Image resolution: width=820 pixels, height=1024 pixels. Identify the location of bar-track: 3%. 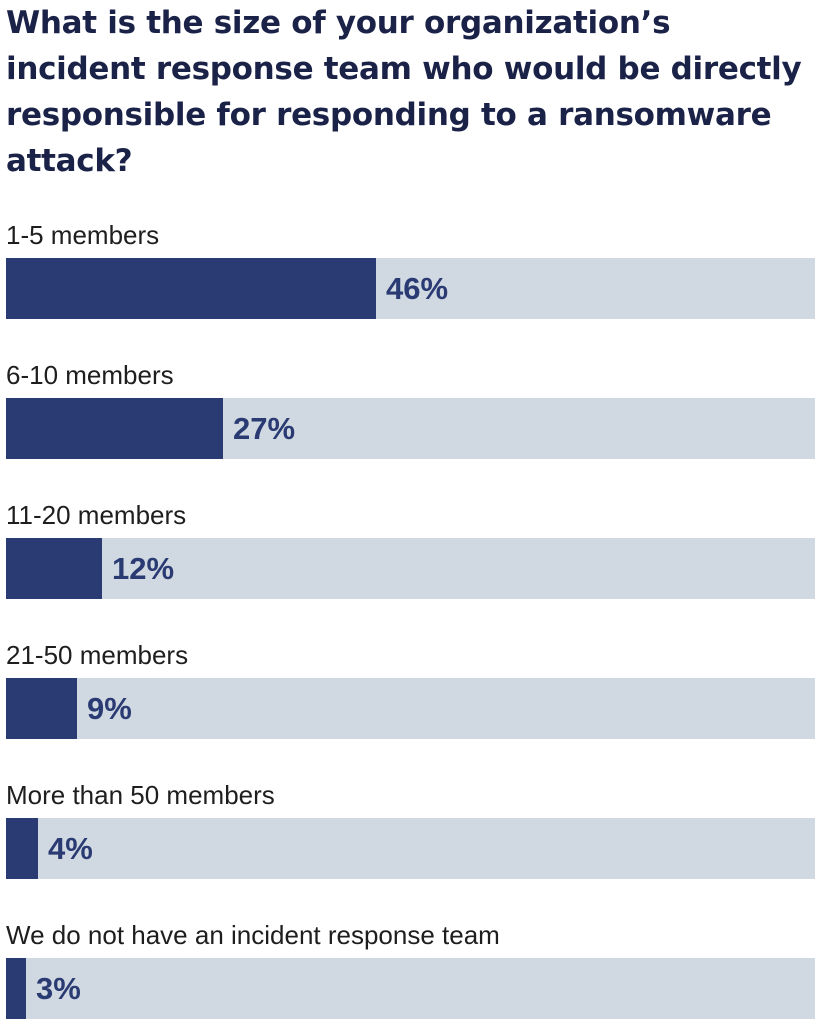
(410, 988).